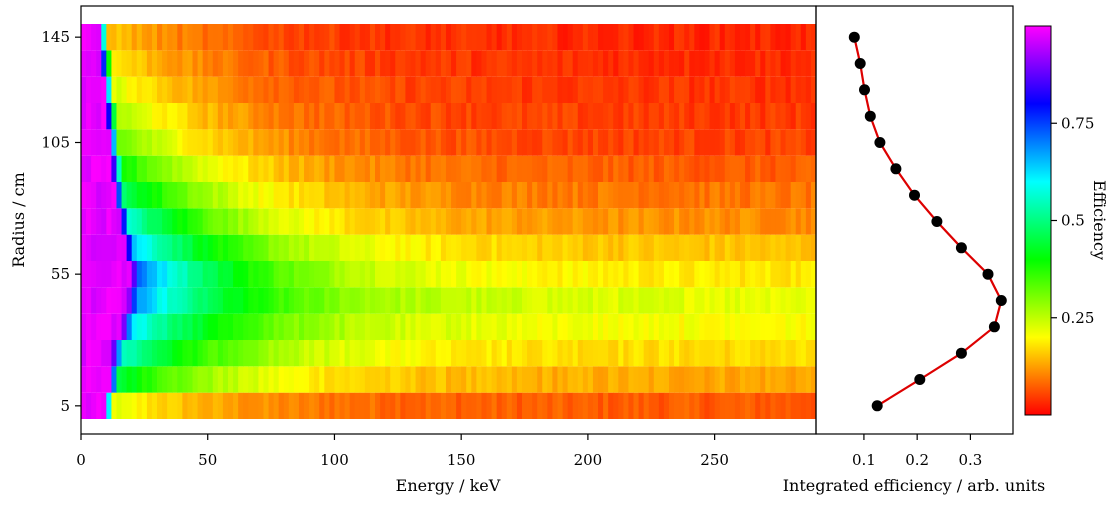 This screenshot has height=507, width=1118. Describe the element at coordinates (81, 460) in the screenshot. I see `heatmap-x-tick-label: 0` at that location.